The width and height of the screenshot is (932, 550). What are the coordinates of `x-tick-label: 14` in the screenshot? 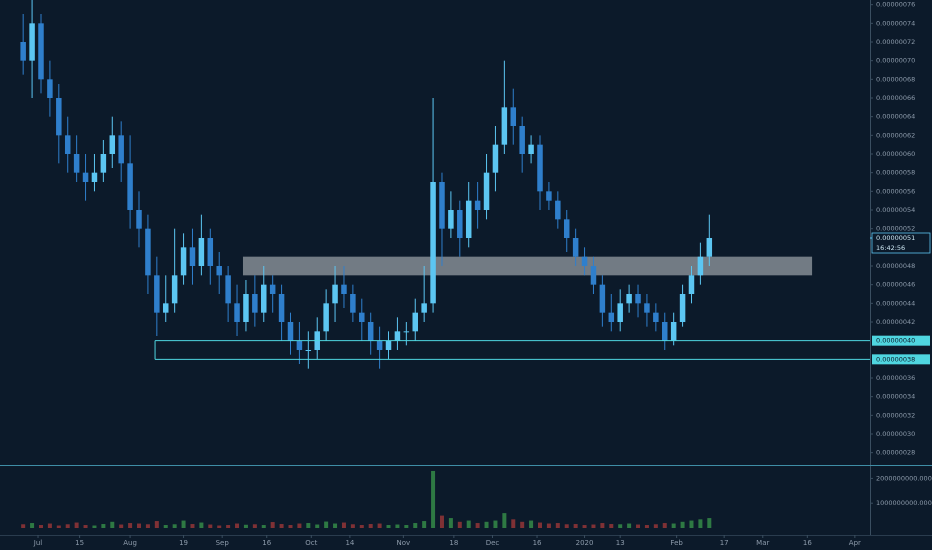 It's located at (349, 543).